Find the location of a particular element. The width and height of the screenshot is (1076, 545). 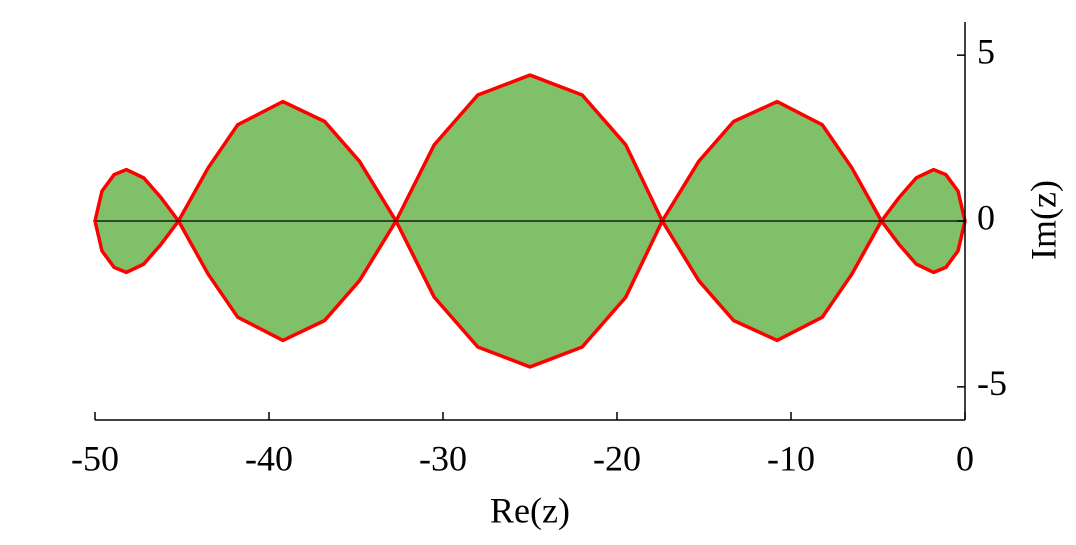

y-axis-label: Im(z) is located at coordinates (1043, 220).